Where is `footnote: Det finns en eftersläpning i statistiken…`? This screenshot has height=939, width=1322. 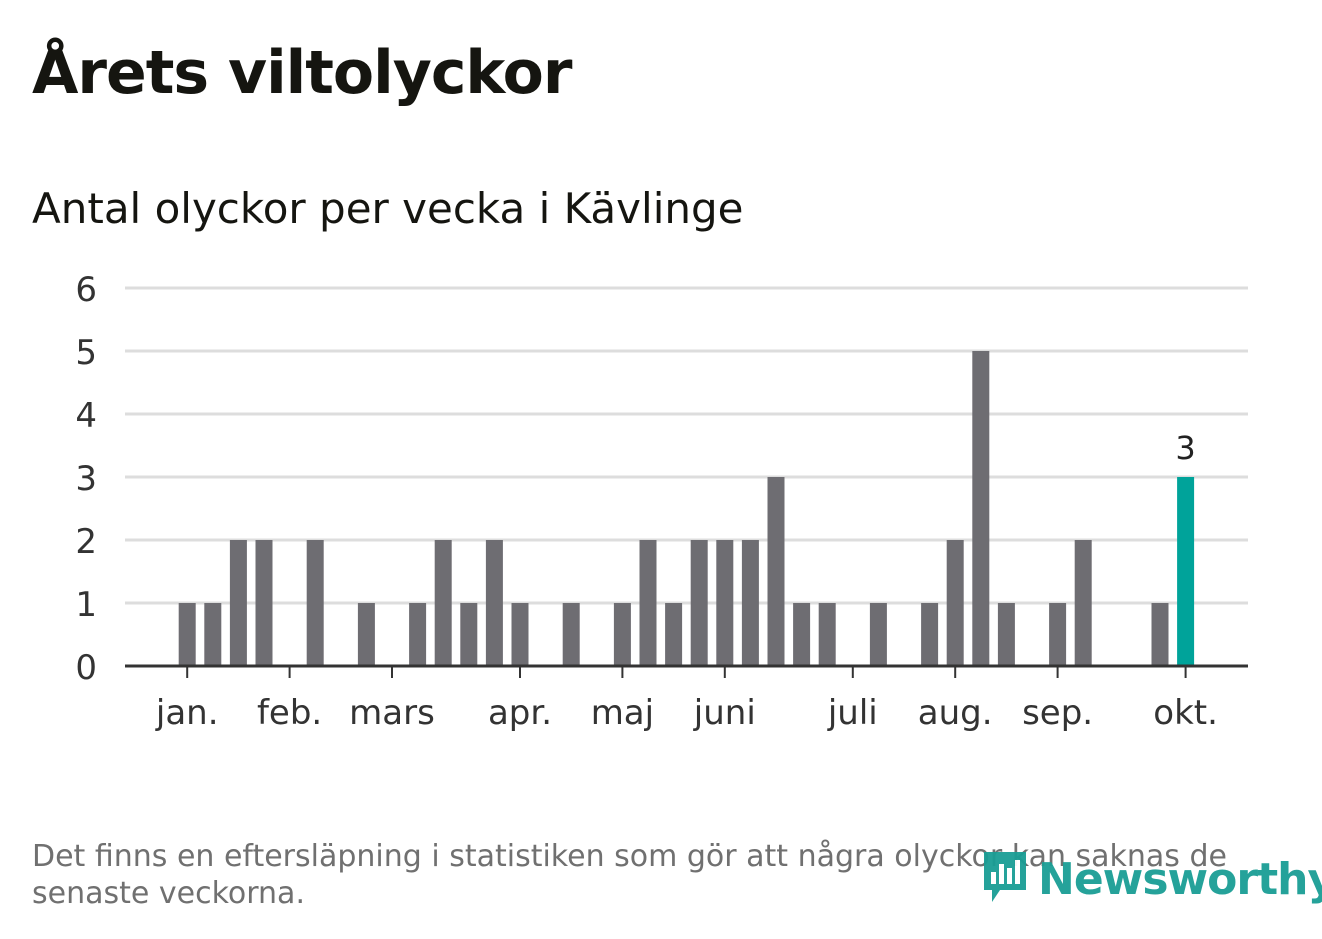 footnote: Det finns en eftersläpning i statistiken… is located at coordinates (629, 875).